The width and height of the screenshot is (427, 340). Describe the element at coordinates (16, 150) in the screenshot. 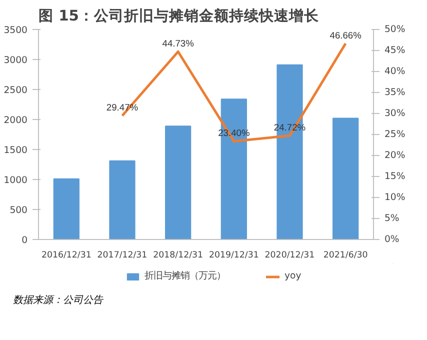

I see `y-tick-label: 1500` at that location.